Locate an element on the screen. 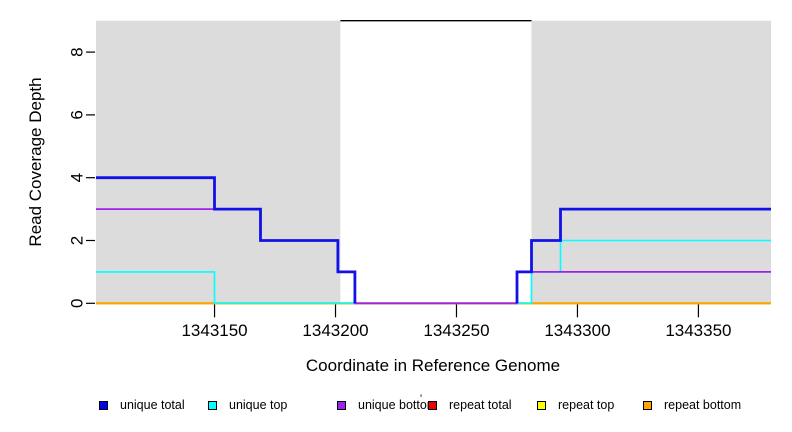 The width and height of the screenshot is (792, 432). x-tick-label: 1343300 is located at coordinates (577, 330).